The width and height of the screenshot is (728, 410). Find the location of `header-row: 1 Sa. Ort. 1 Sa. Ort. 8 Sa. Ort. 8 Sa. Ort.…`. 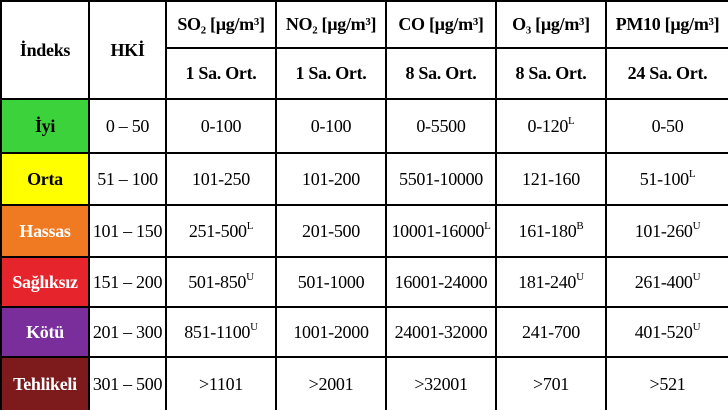

header-row: 1 Sa. Ort. 1 Sa. Ort. 8 Sa. Ort. 8 Sa. Ort.… is located at coordinates (364, 73).